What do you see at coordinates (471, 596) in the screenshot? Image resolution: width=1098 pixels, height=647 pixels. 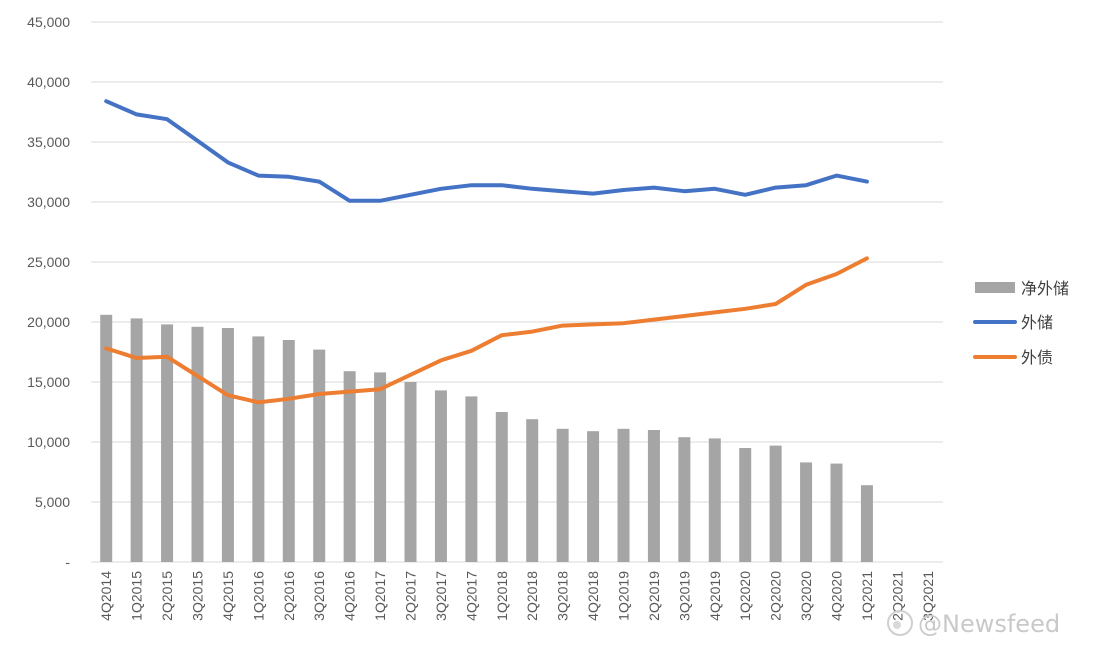 I see `x-tick-label: 4Q2017` at bounding box center [471, 596].